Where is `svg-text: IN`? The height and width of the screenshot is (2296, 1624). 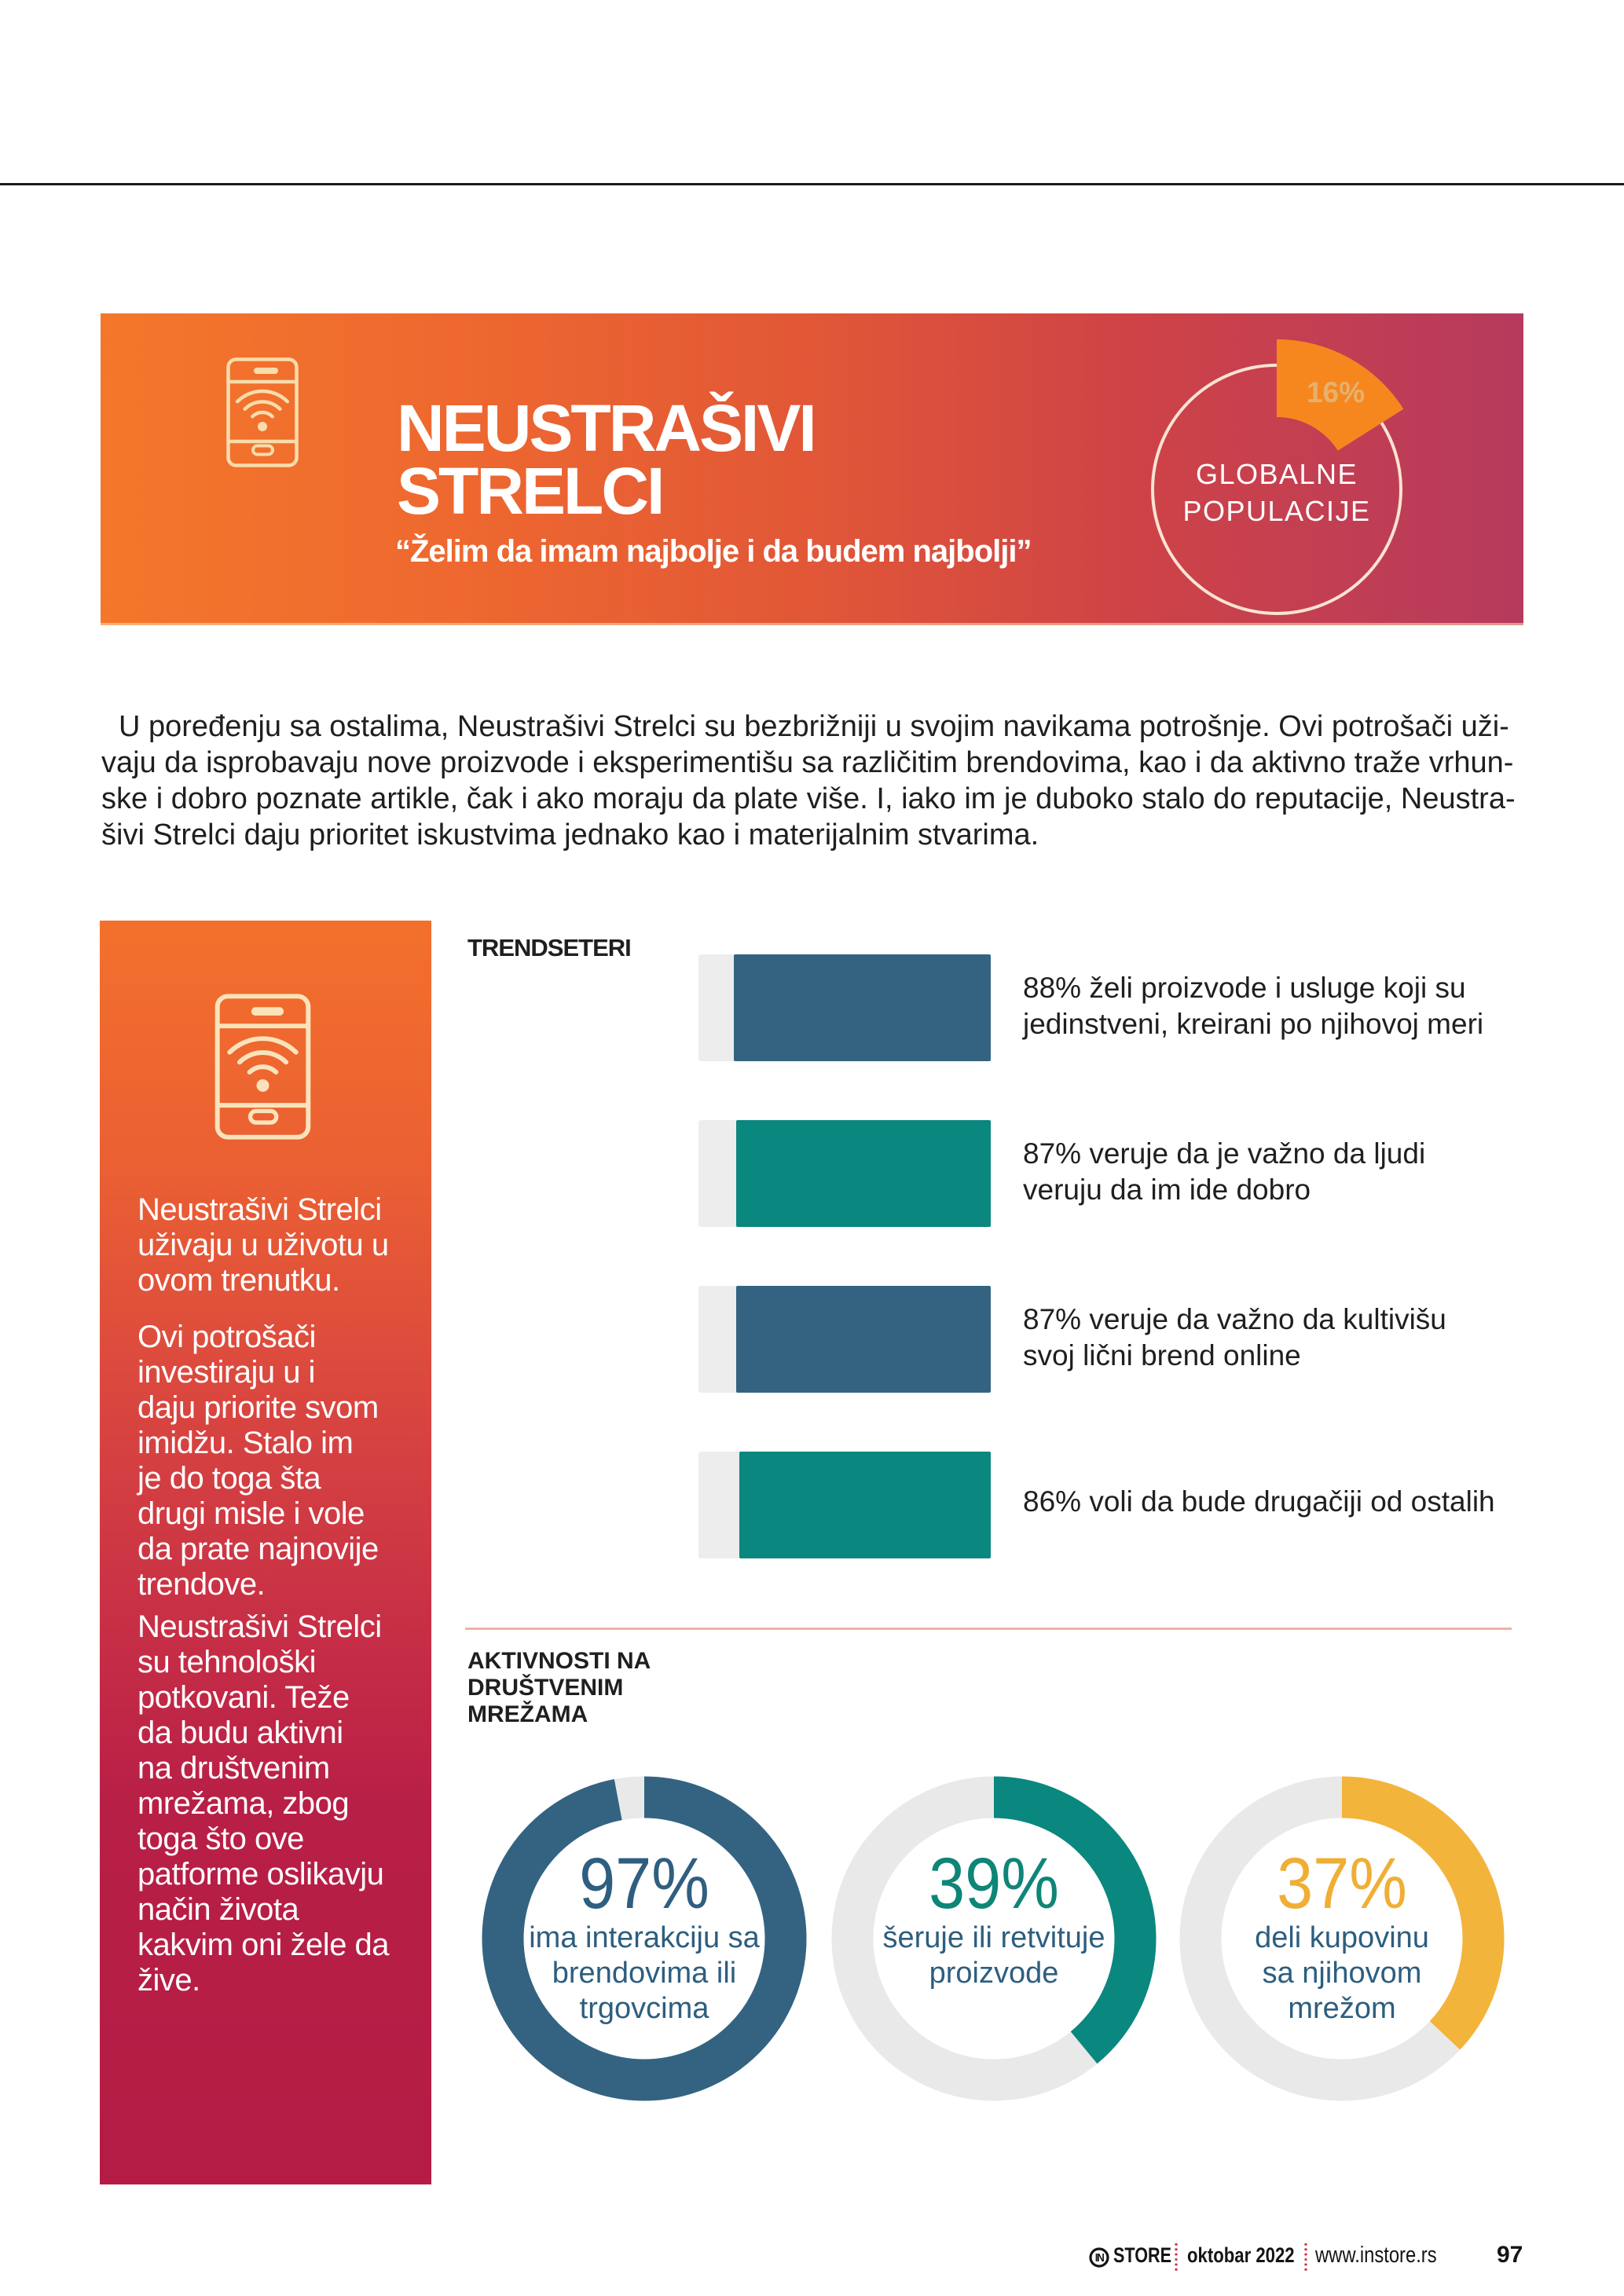
svg-text: IN is located at coordinates (1100, 2258).